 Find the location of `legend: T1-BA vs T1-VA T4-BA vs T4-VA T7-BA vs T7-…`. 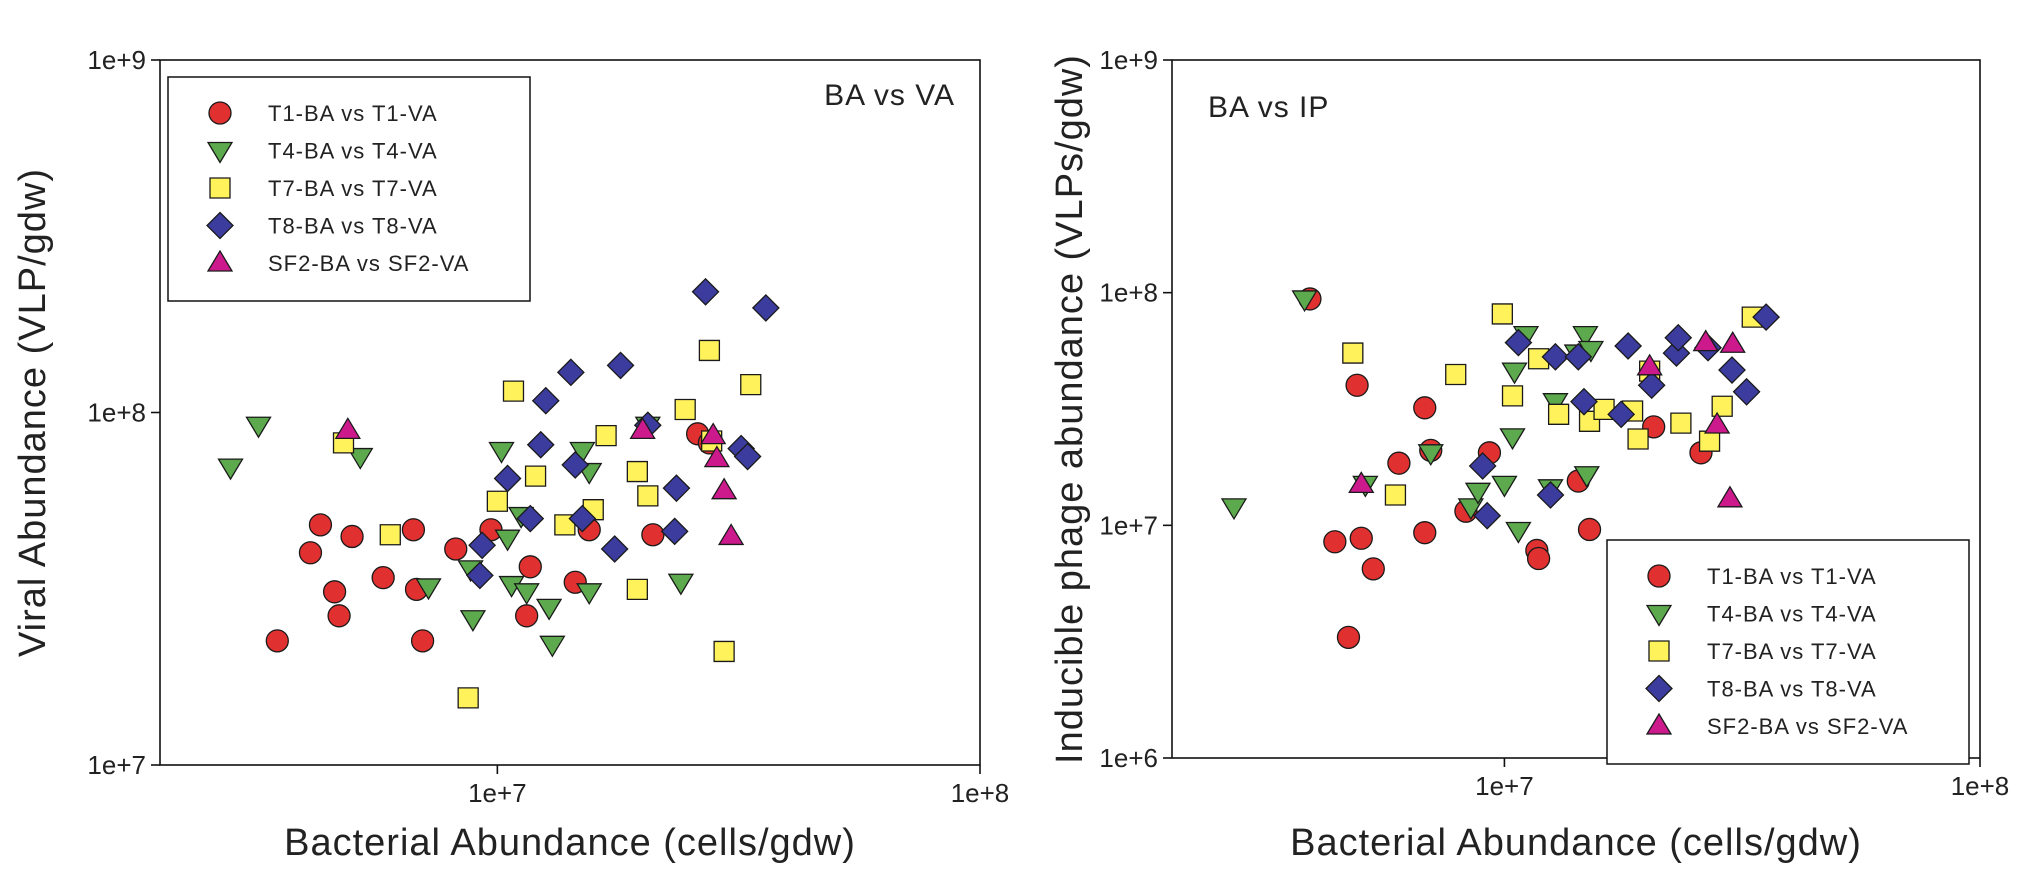

legend: T1-BA vs T1-VA T4-BA vs T4-VA T7-BA vs T7-… is located at coordinates (349, 189).